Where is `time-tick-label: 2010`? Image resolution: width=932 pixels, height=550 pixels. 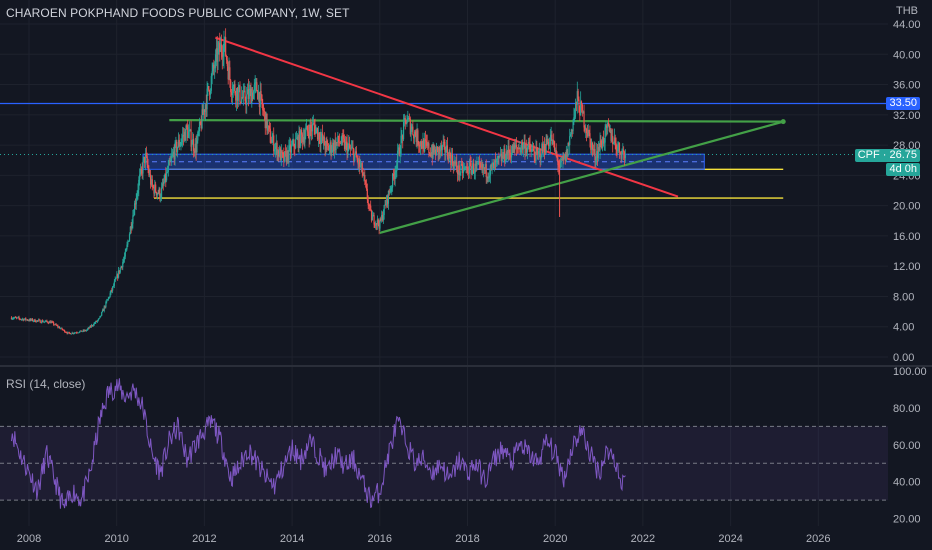
time-tick-label: 2010 is located at coordinates (116, 539).